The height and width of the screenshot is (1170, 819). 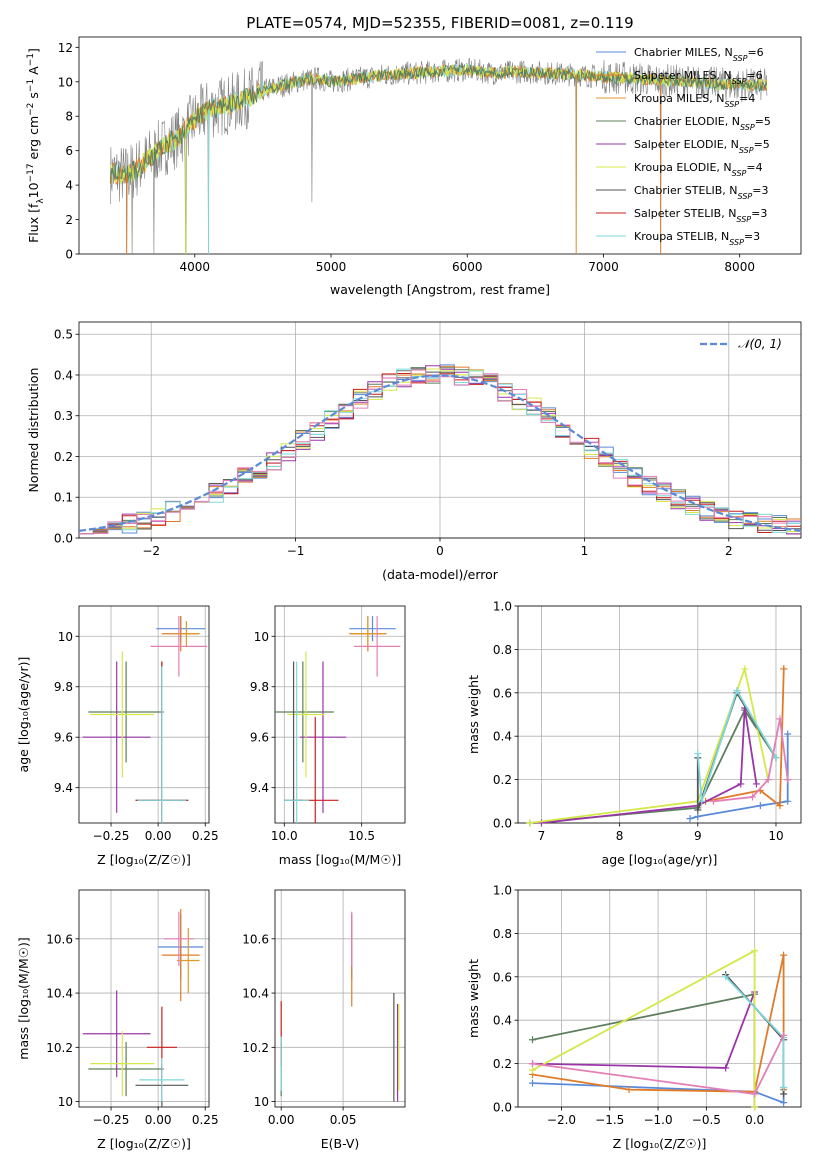 I want to click on weight-line-salpeter_miles, so click(x=745, y=738).